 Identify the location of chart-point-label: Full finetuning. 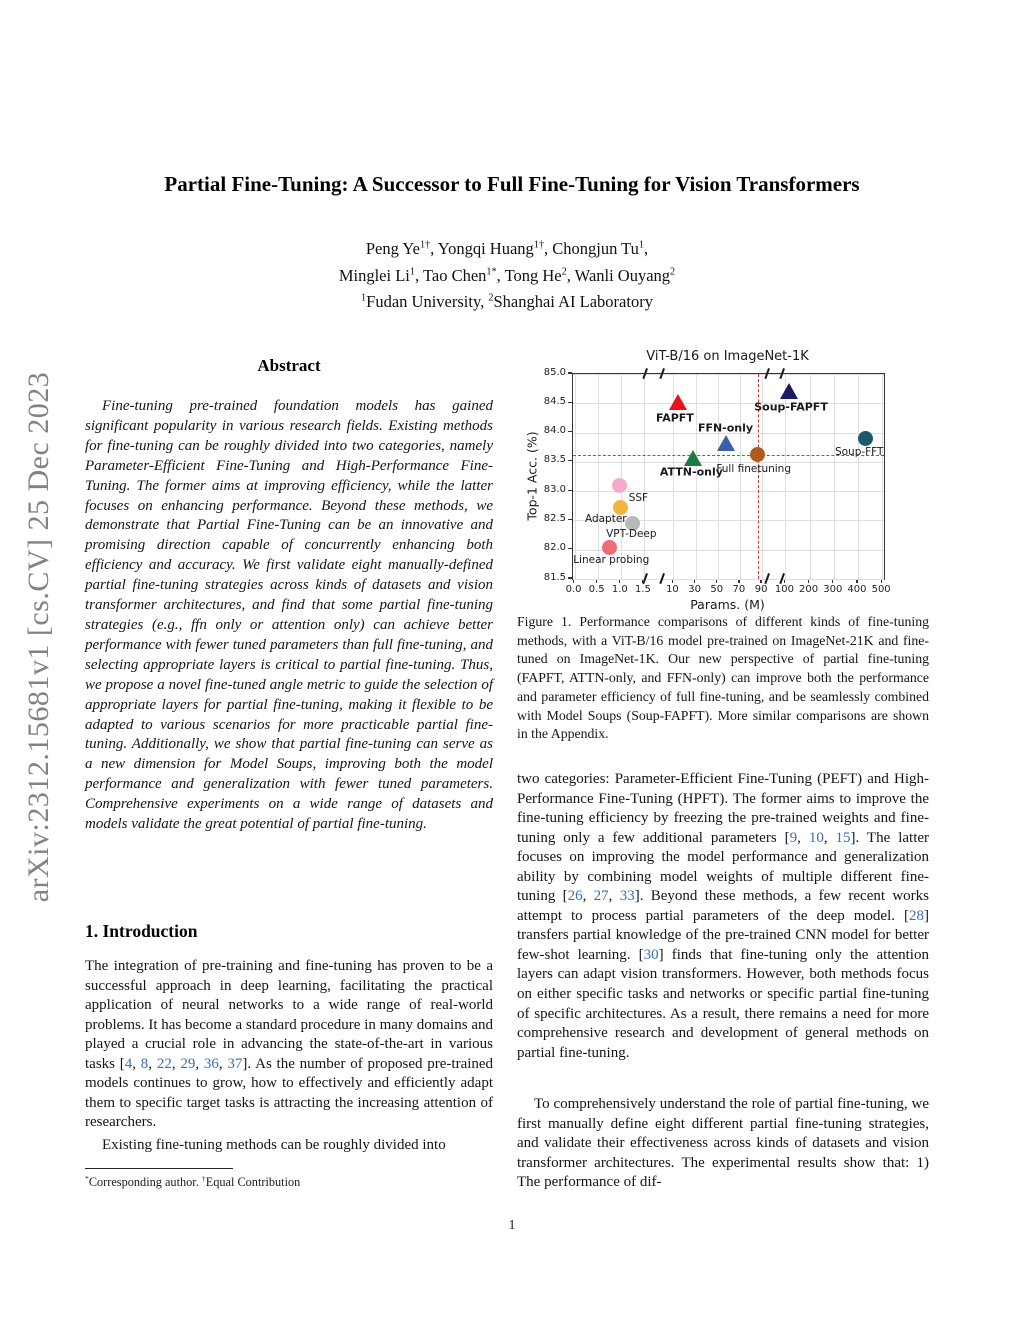
(753, 468).